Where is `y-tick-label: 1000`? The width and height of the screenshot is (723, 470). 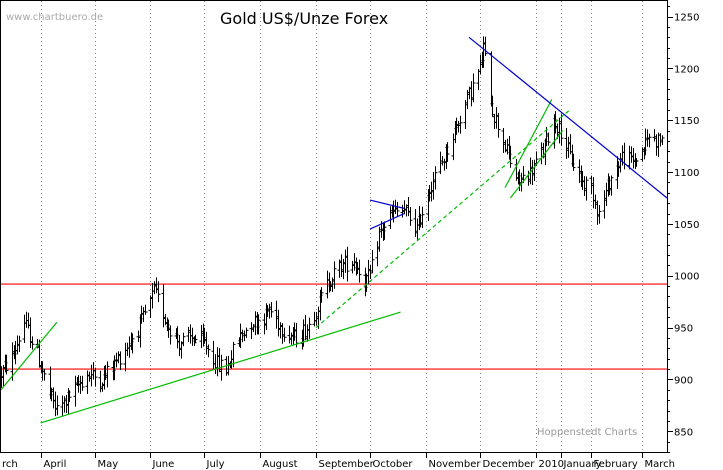
y-tick-label: 1000 is located at coordinates (686, 277).